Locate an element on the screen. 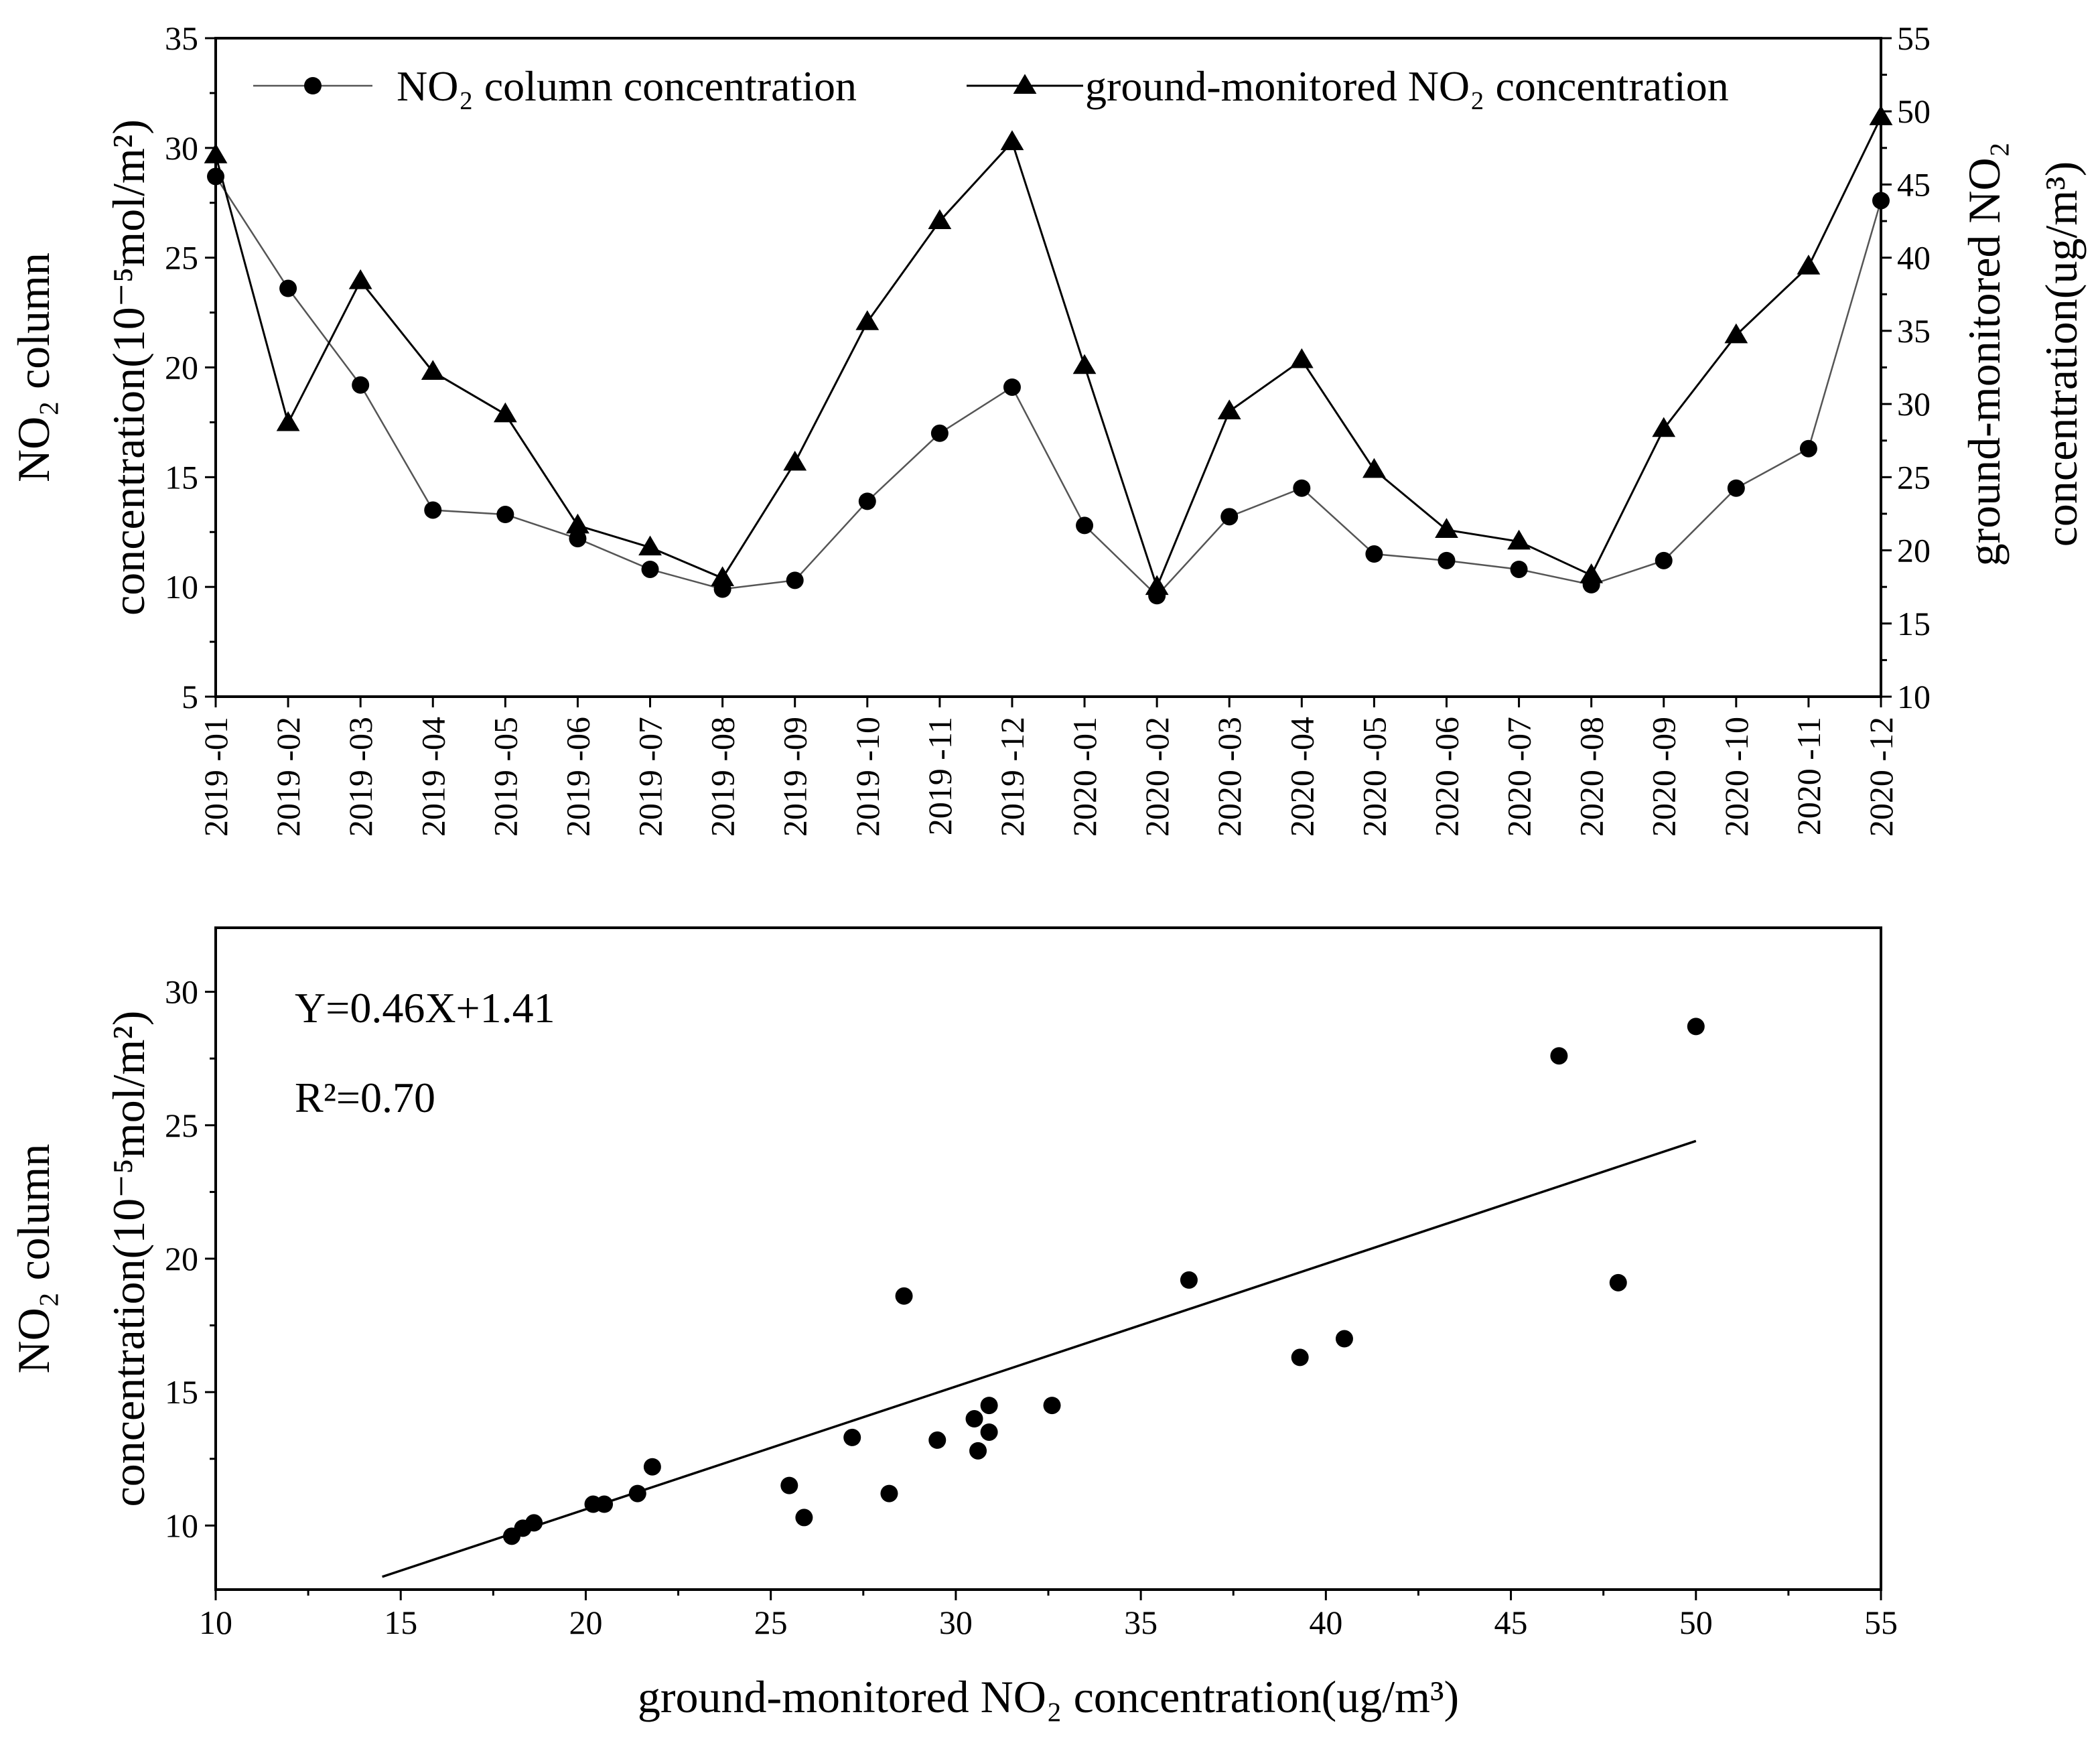 This screenshot has width=2100, height=1747. y-right-tick-label: 55 is located at coordinates (1914, 38).